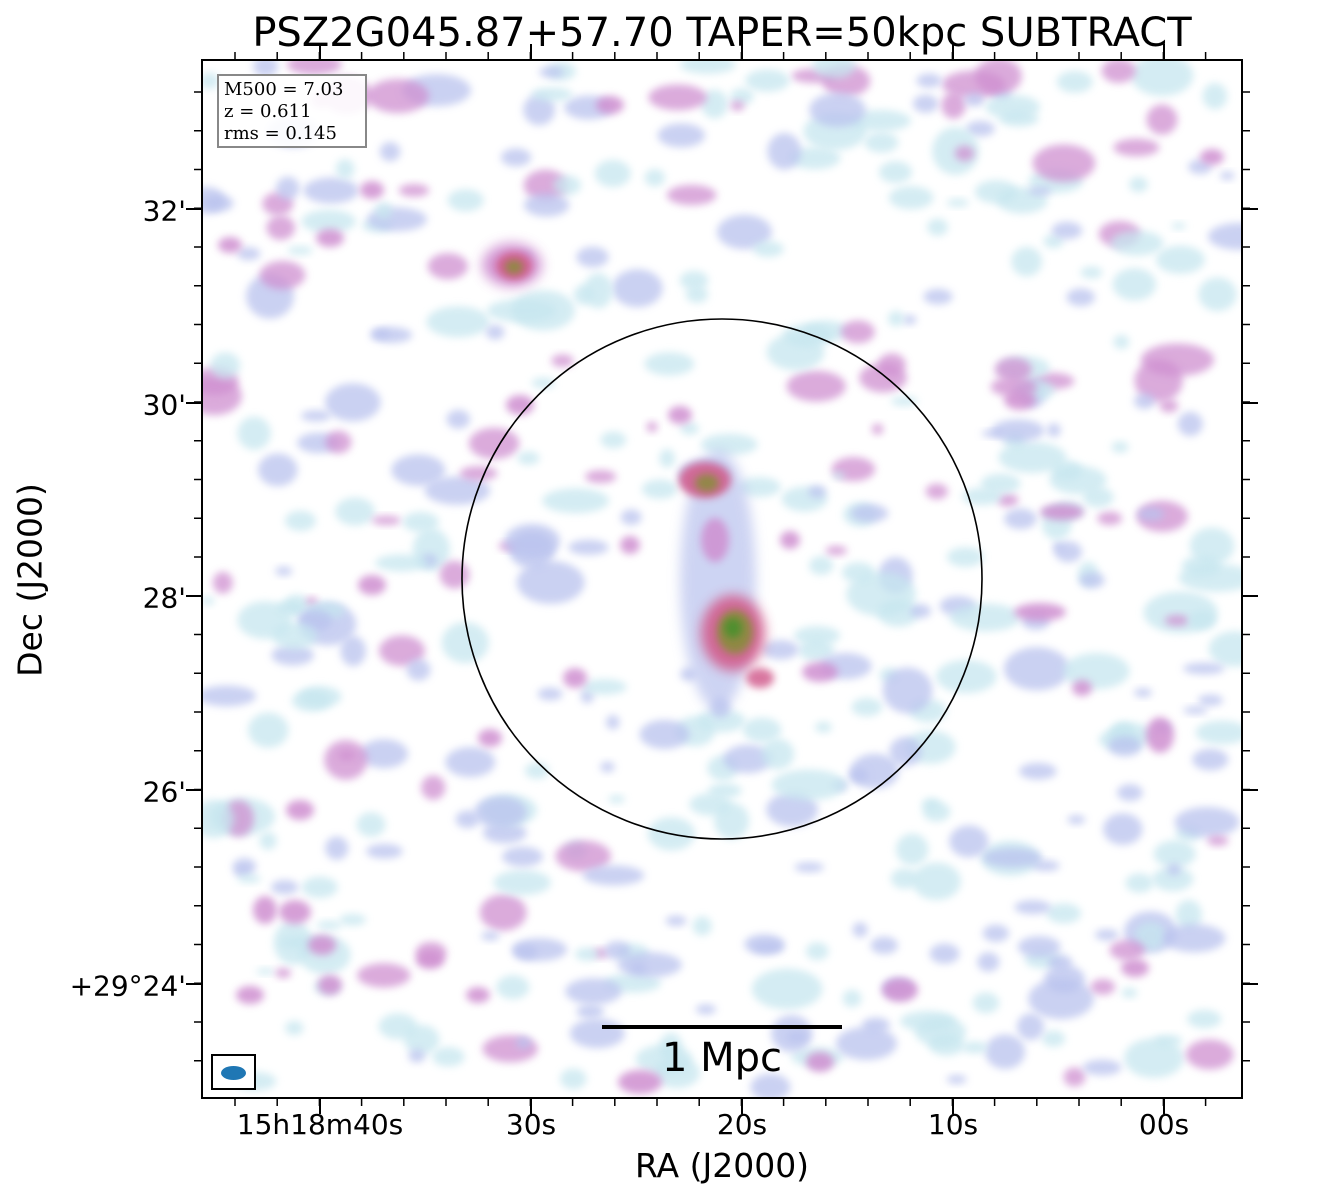 This screenshot has width=1321, height=1200. Describe the element at coordinates (284, 89) in the screenshot. I see `mass-label: M500 = 7.03` at that location.